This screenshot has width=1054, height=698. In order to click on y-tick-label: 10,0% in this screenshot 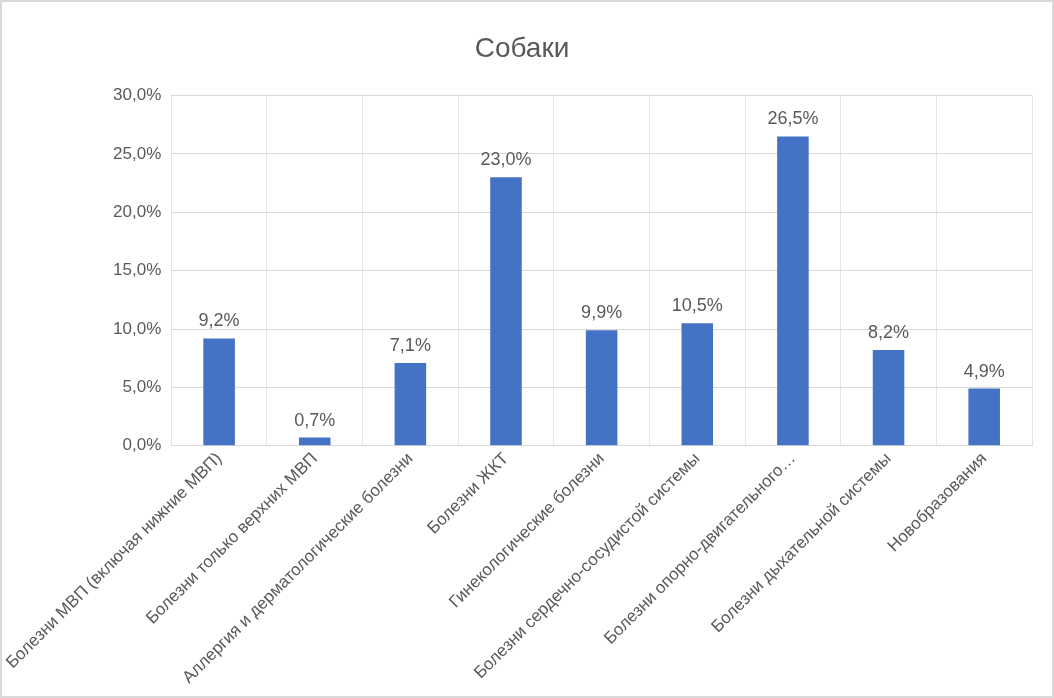, I will do `click(137, 328)`.